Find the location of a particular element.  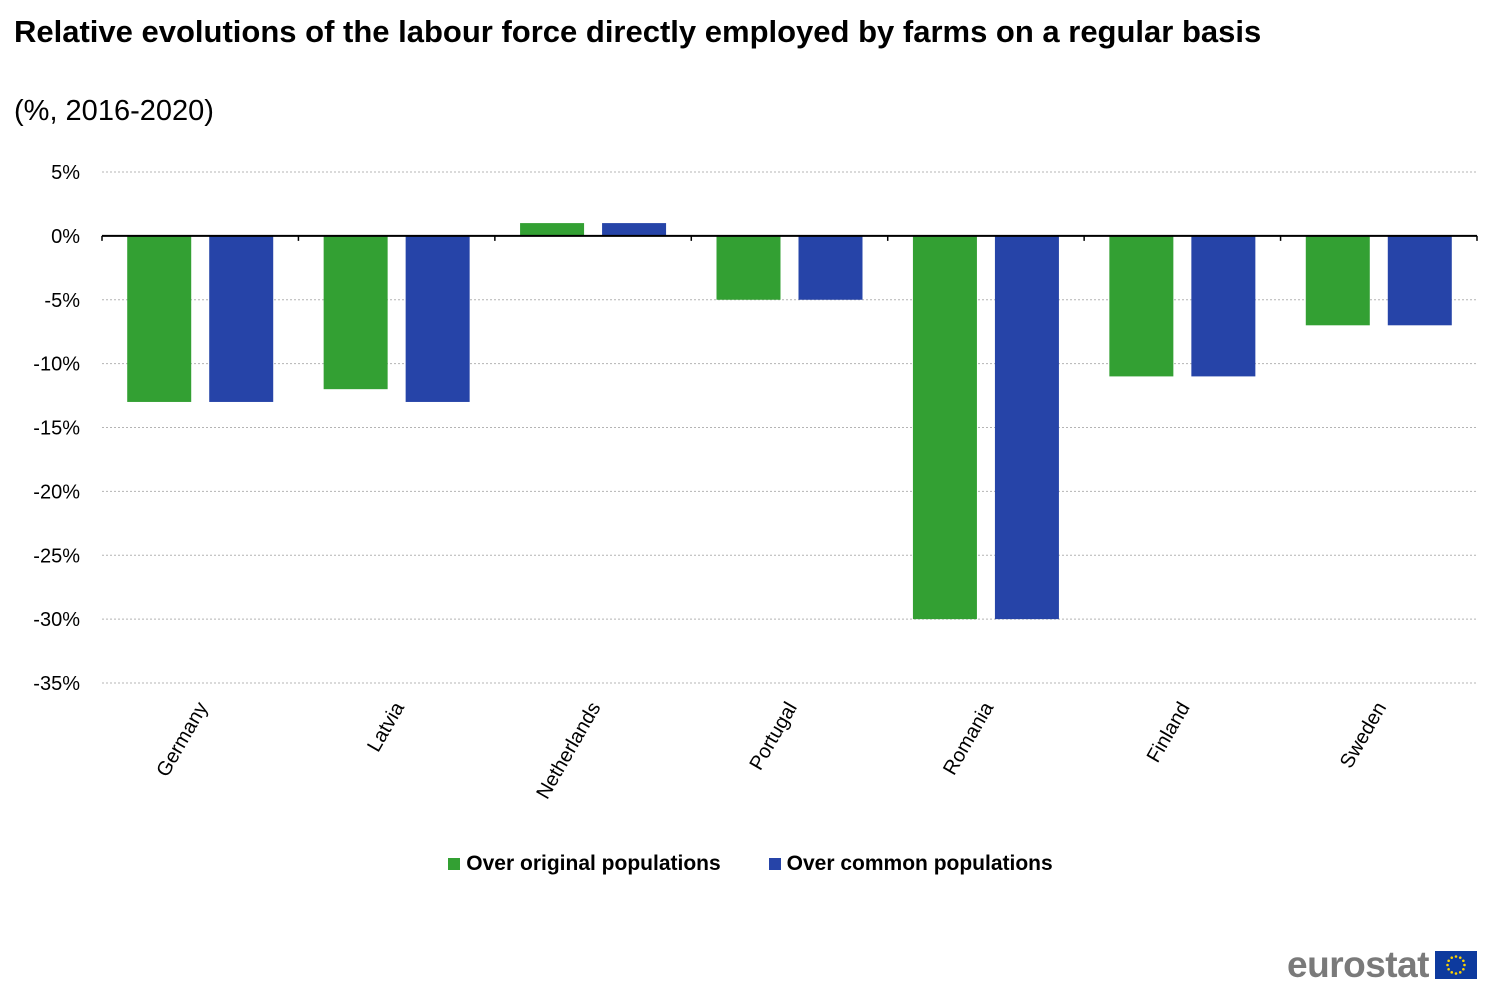

bar-original-netherlands is located at coordinates (552, 229).